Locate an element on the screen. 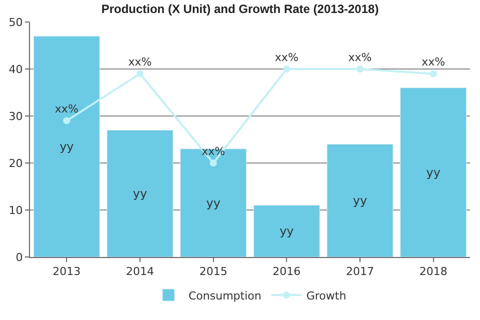 Image resolution: width=480 pixels, height=320 pixels. y-tick-label: 40 is located at coordinates (15, 69).